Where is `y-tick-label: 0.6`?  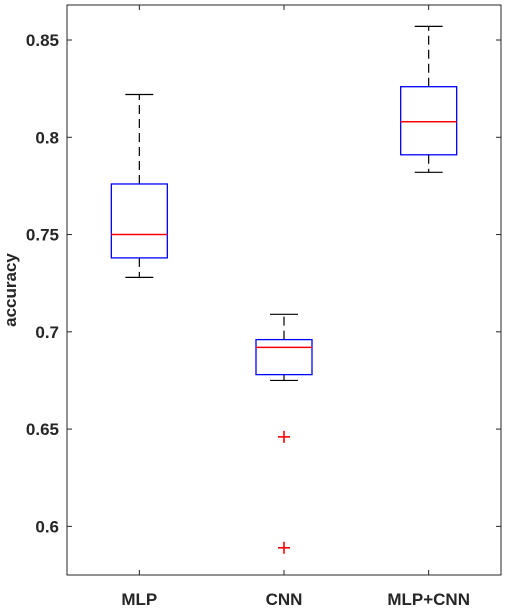 y-tick-label: 0.6 is located at coordinates (47, 526).